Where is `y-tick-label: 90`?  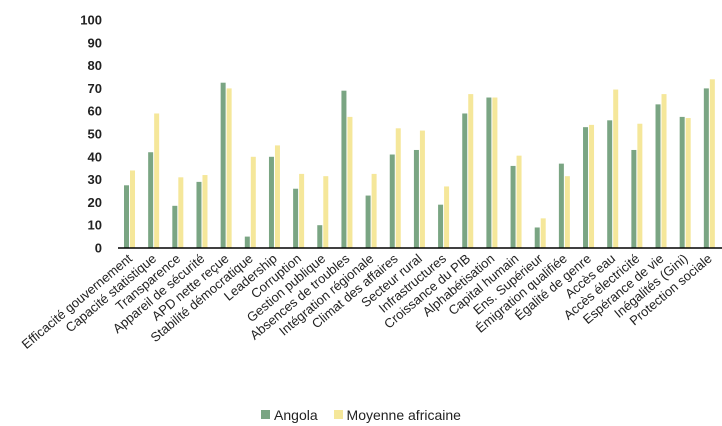 y-tick-label: 90 is located at coordinates (95, 42).